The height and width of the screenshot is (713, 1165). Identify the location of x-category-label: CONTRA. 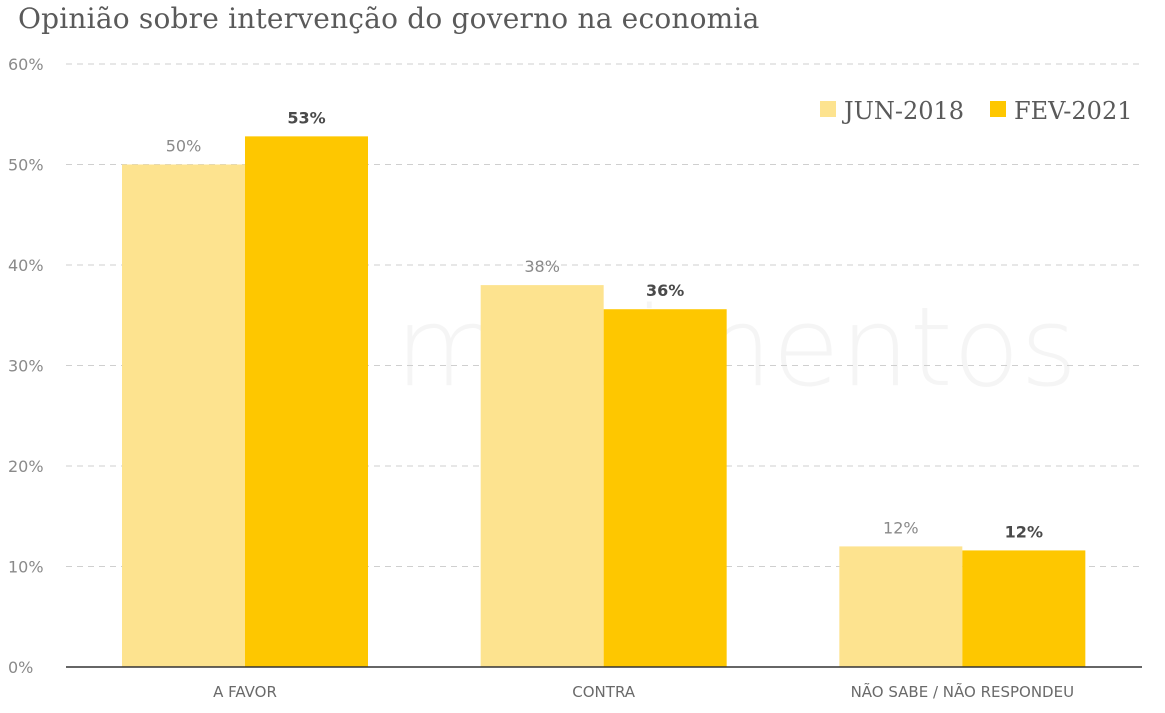
(603, 692).